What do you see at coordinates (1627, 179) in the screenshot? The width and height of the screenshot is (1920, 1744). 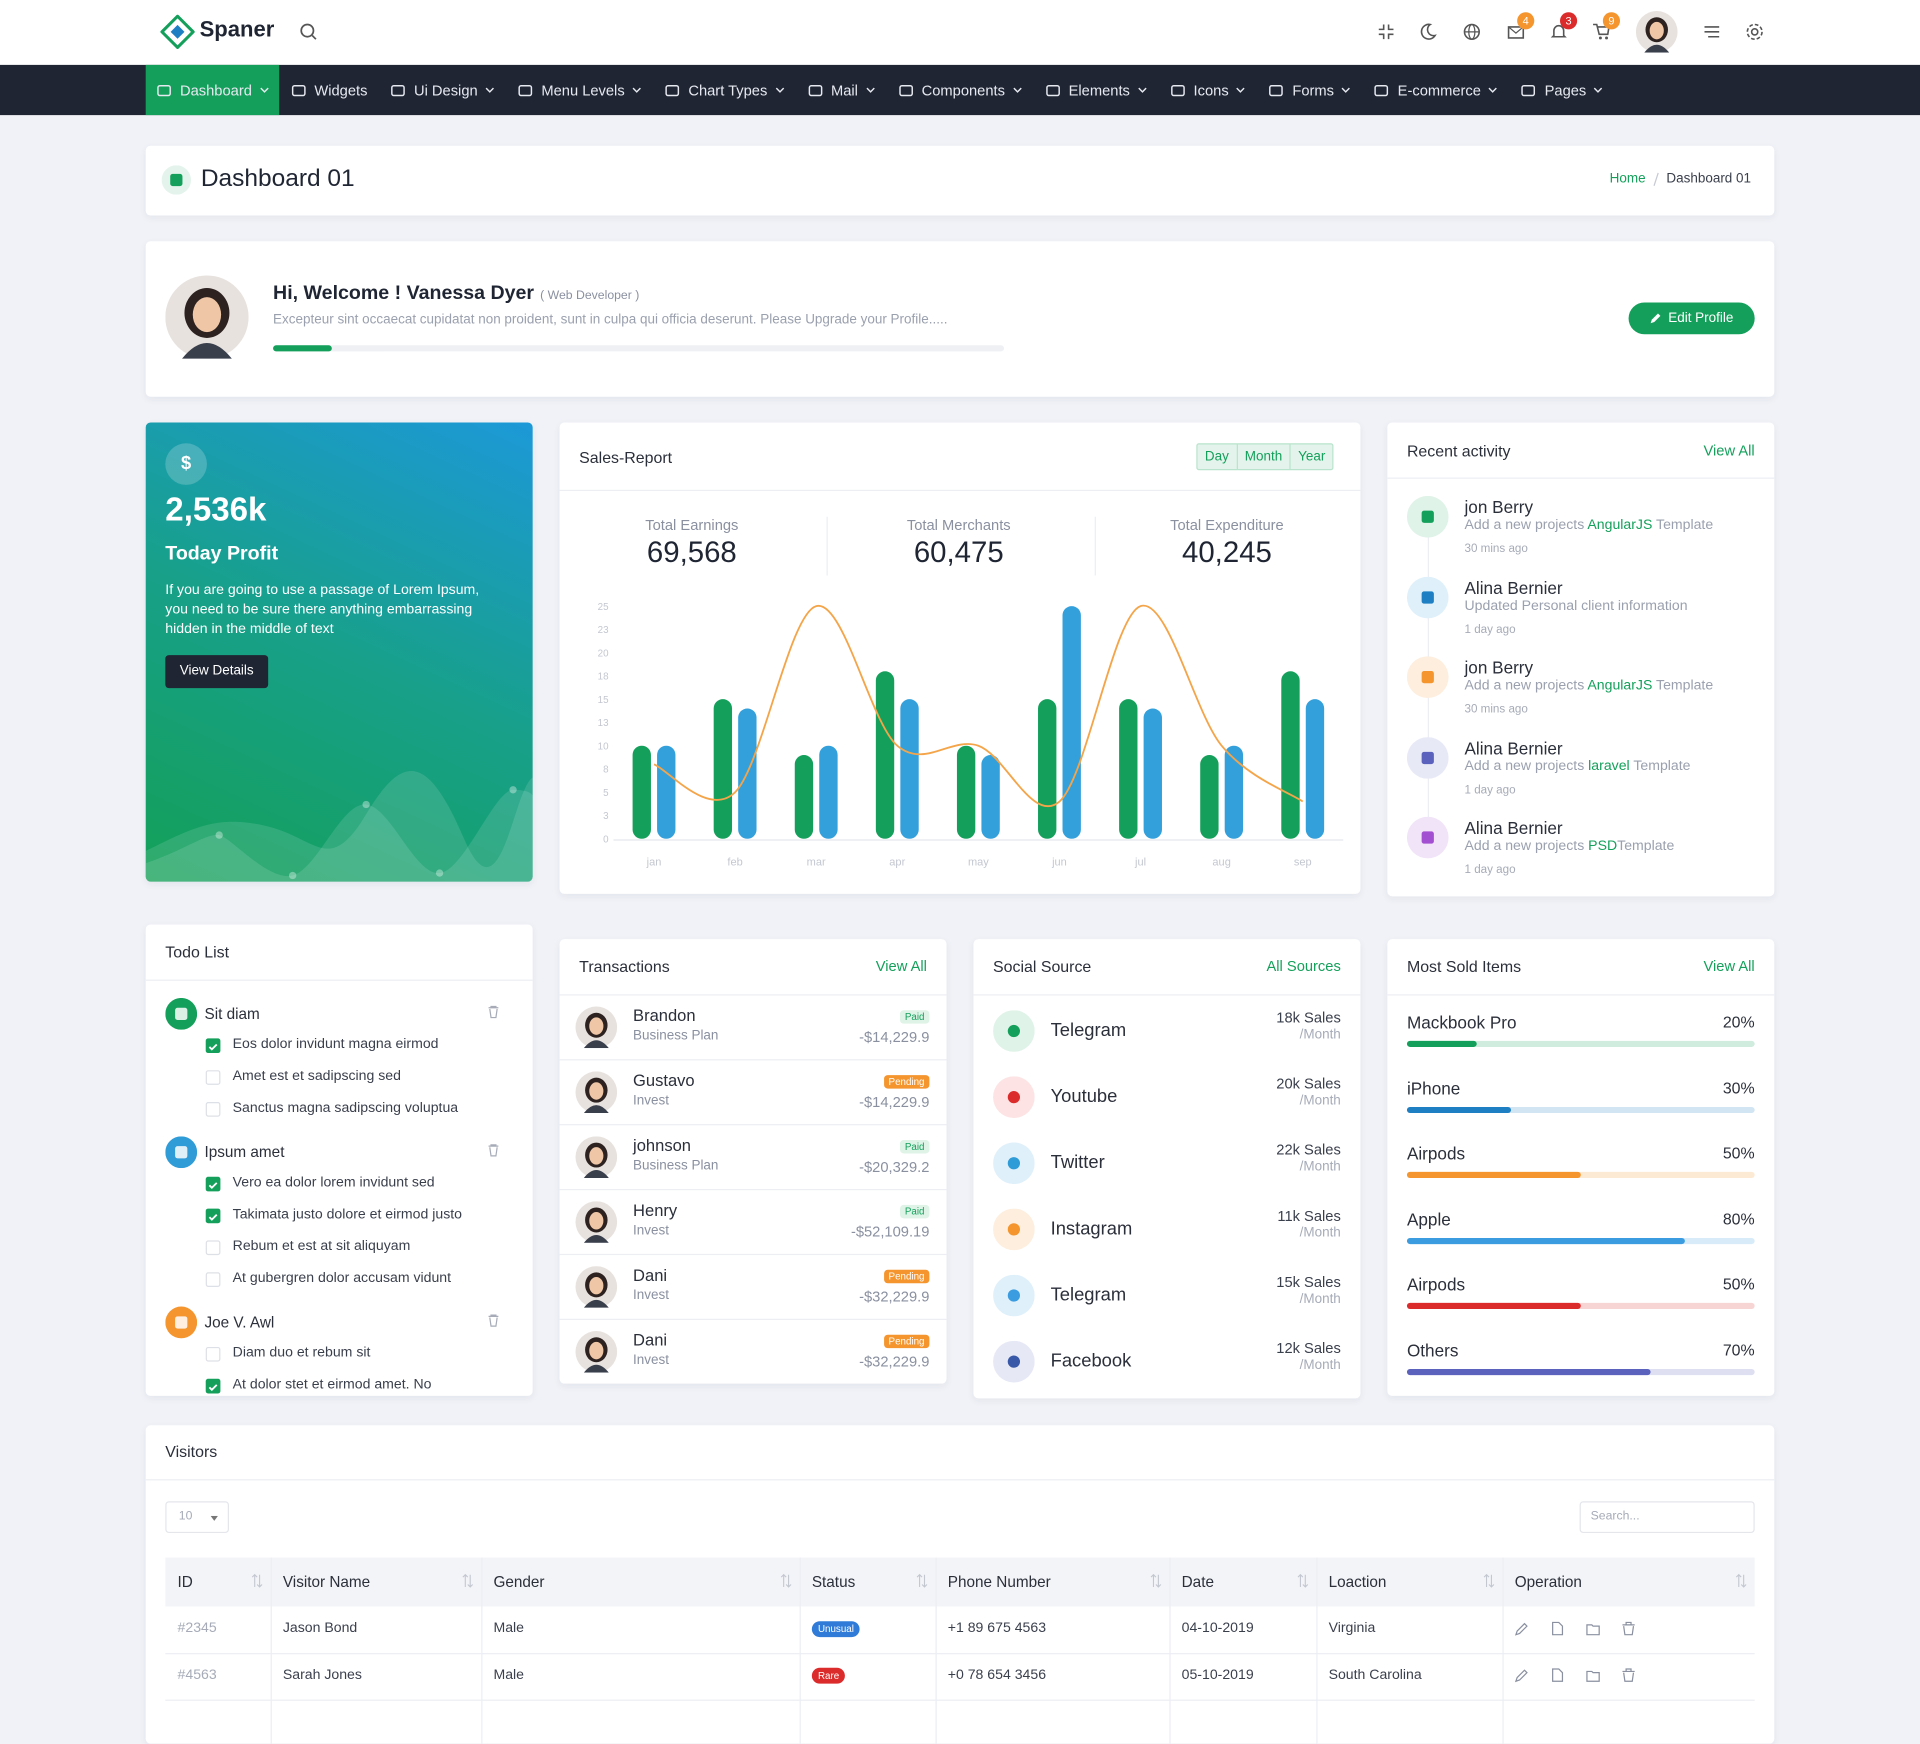 I see `breadcrumb-link: Home` at bounding box center [1627, 179].